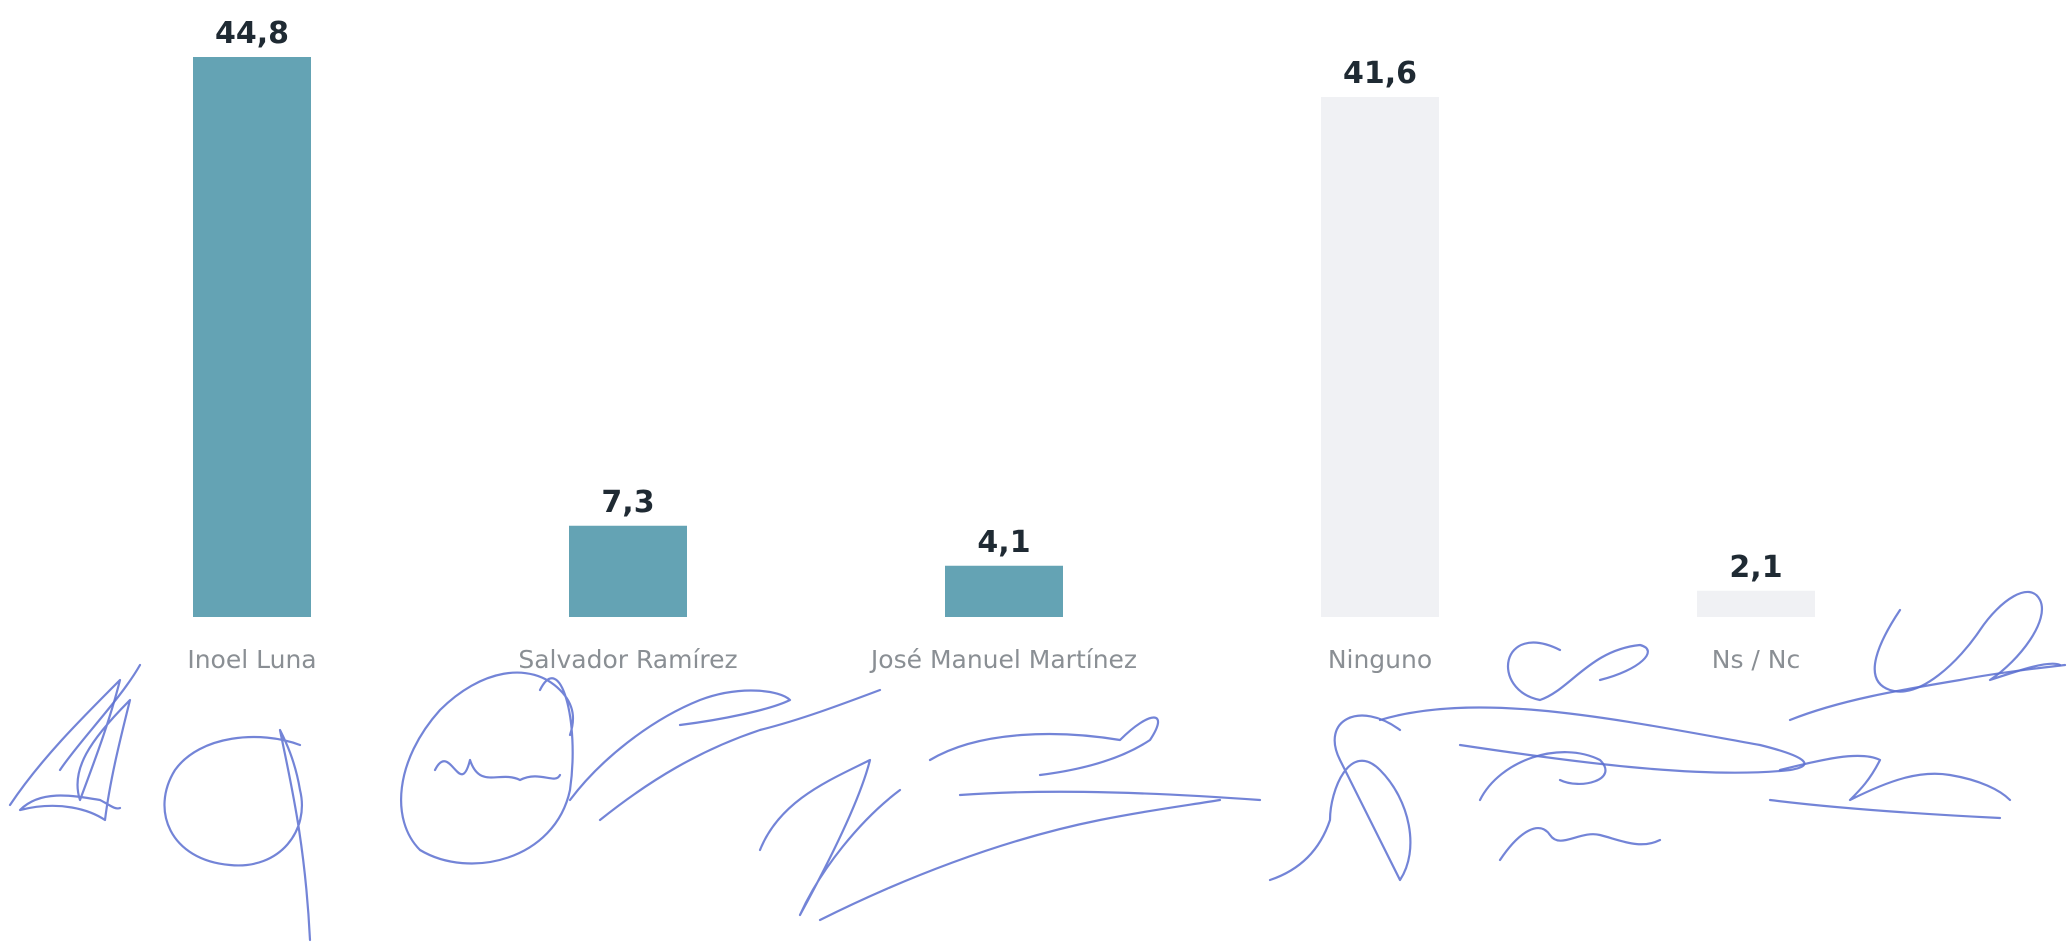 Image resolution: width=2070 pixels, height=947 pixels. Describe the element at coordinates (251, 659) in the screenshot. I see `category-label-1: Inoel Luna` at that location.